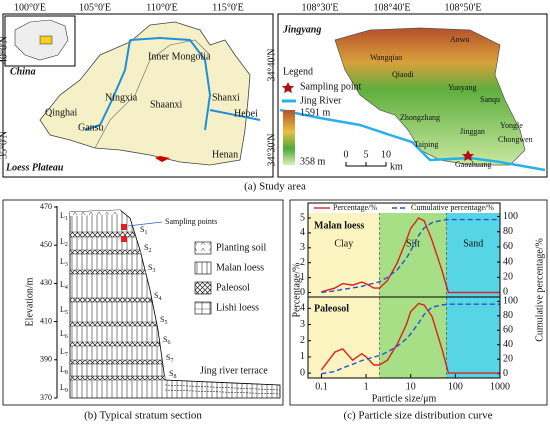 The width and height of the screenshot is (550, 426). Describe the element at coordinates (61, 112) in the screenshot. I see `place: Qinghai` at that location.